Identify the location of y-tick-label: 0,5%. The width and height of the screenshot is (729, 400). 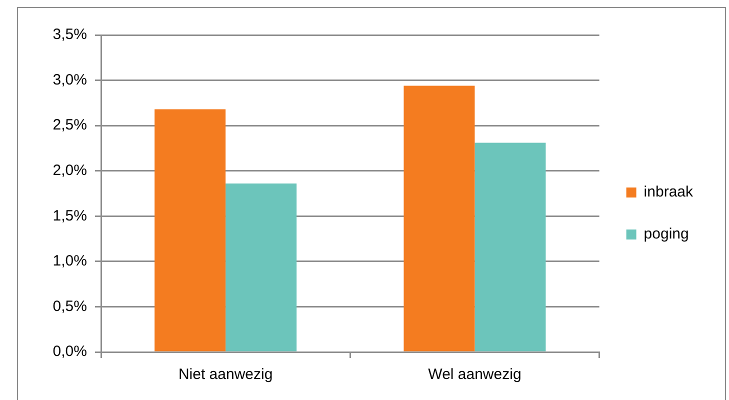
(69, 306).